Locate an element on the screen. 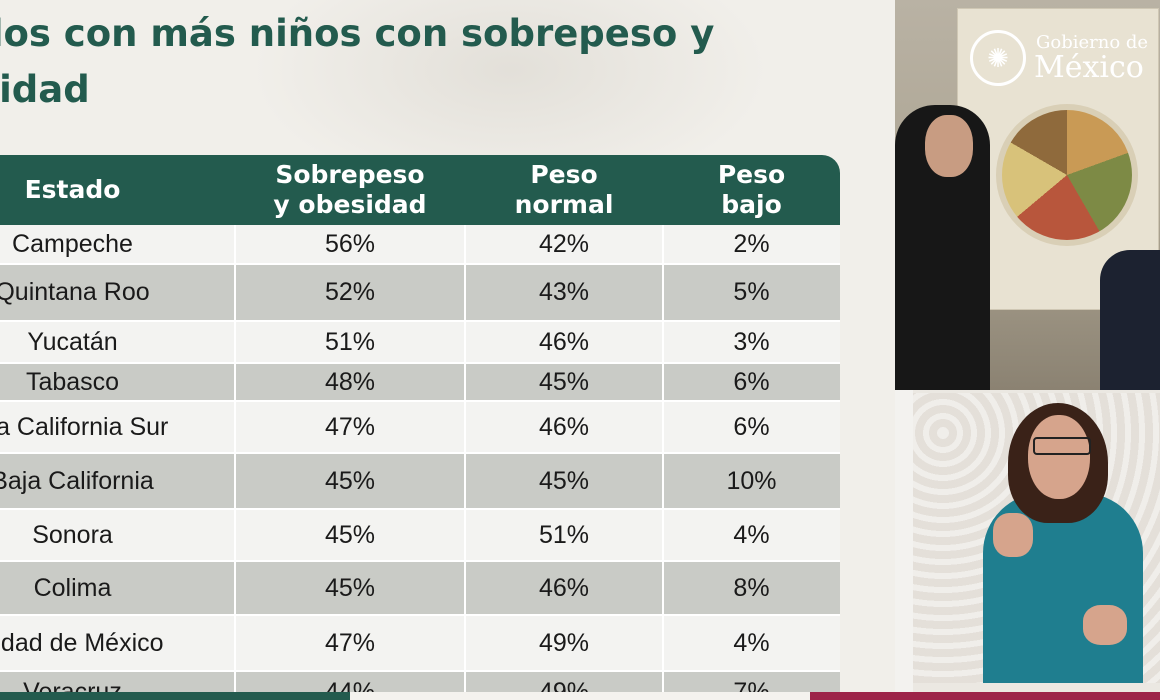 The image size is (1160, 700). cell-sobrepeso: 48% is located at coordinates (350, 381).